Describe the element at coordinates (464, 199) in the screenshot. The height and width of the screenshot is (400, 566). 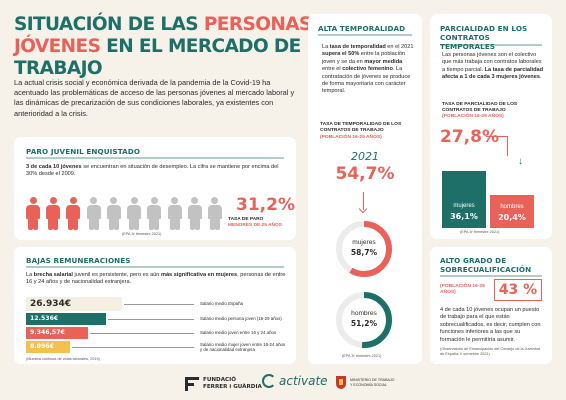
I see `women-bar: mujeres 36,1%` at that location.